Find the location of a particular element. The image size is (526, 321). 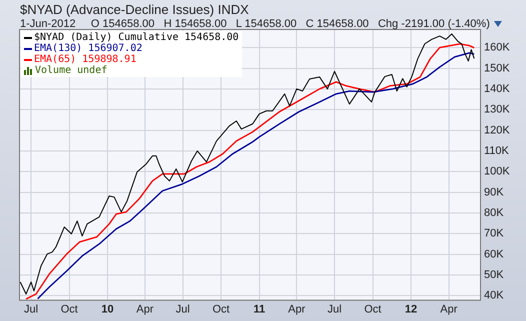

y-tick-label: 120K is located at coordinates (497, 130).